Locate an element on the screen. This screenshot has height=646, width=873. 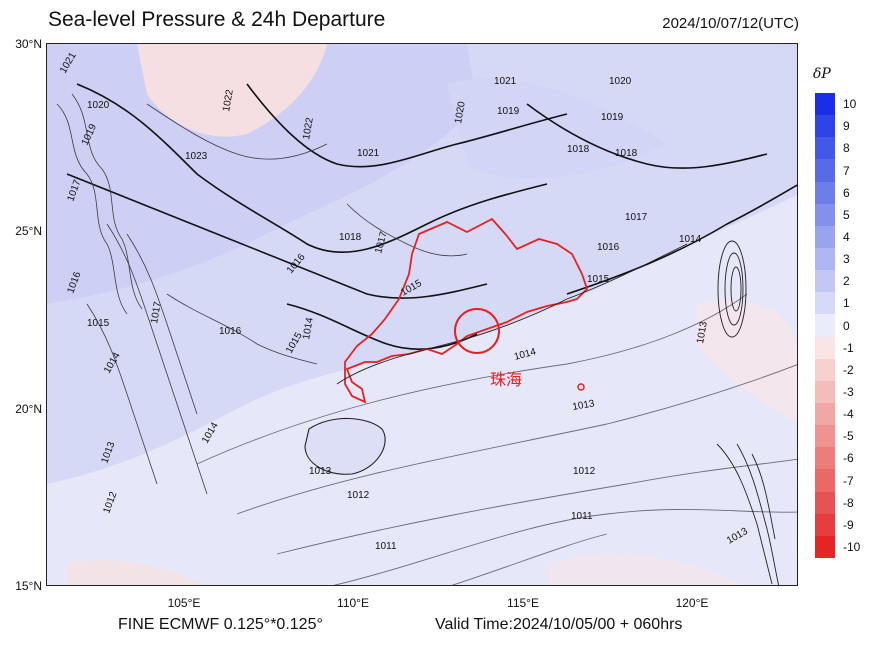
lat-label-15n: 15°N is located at coordinates (28, 586).